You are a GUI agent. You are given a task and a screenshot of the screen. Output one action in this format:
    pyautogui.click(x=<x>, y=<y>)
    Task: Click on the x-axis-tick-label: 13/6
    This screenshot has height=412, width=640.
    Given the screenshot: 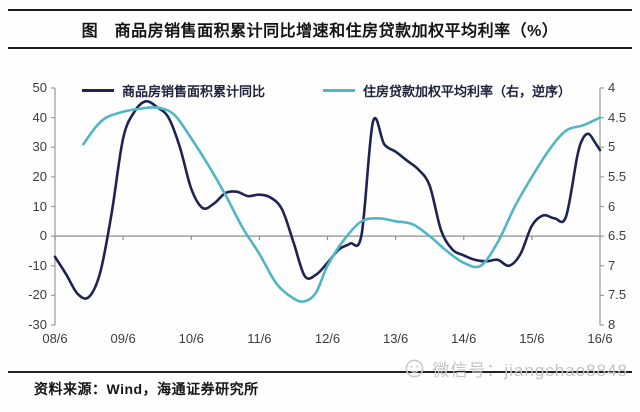 What is the action you would take?
    pyautogui.click(x=395, y=338)
    